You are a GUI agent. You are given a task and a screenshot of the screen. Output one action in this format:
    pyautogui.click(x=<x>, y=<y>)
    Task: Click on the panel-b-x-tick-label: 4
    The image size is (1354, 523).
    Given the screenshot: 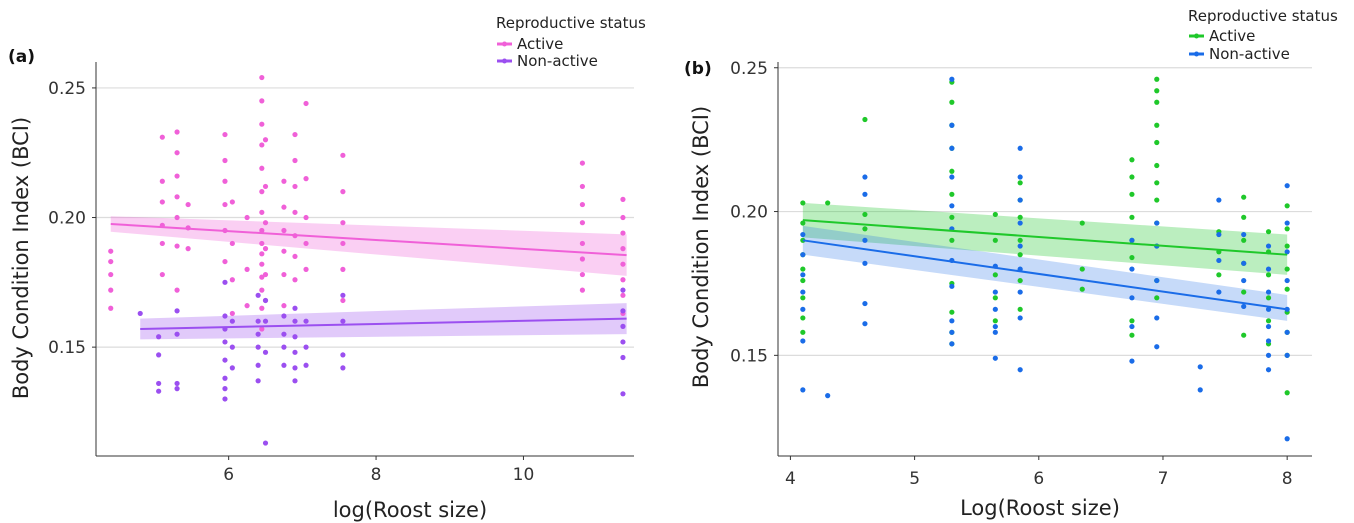 What is the action you would take?
    pyautogui.click(x=790, y=479)
    